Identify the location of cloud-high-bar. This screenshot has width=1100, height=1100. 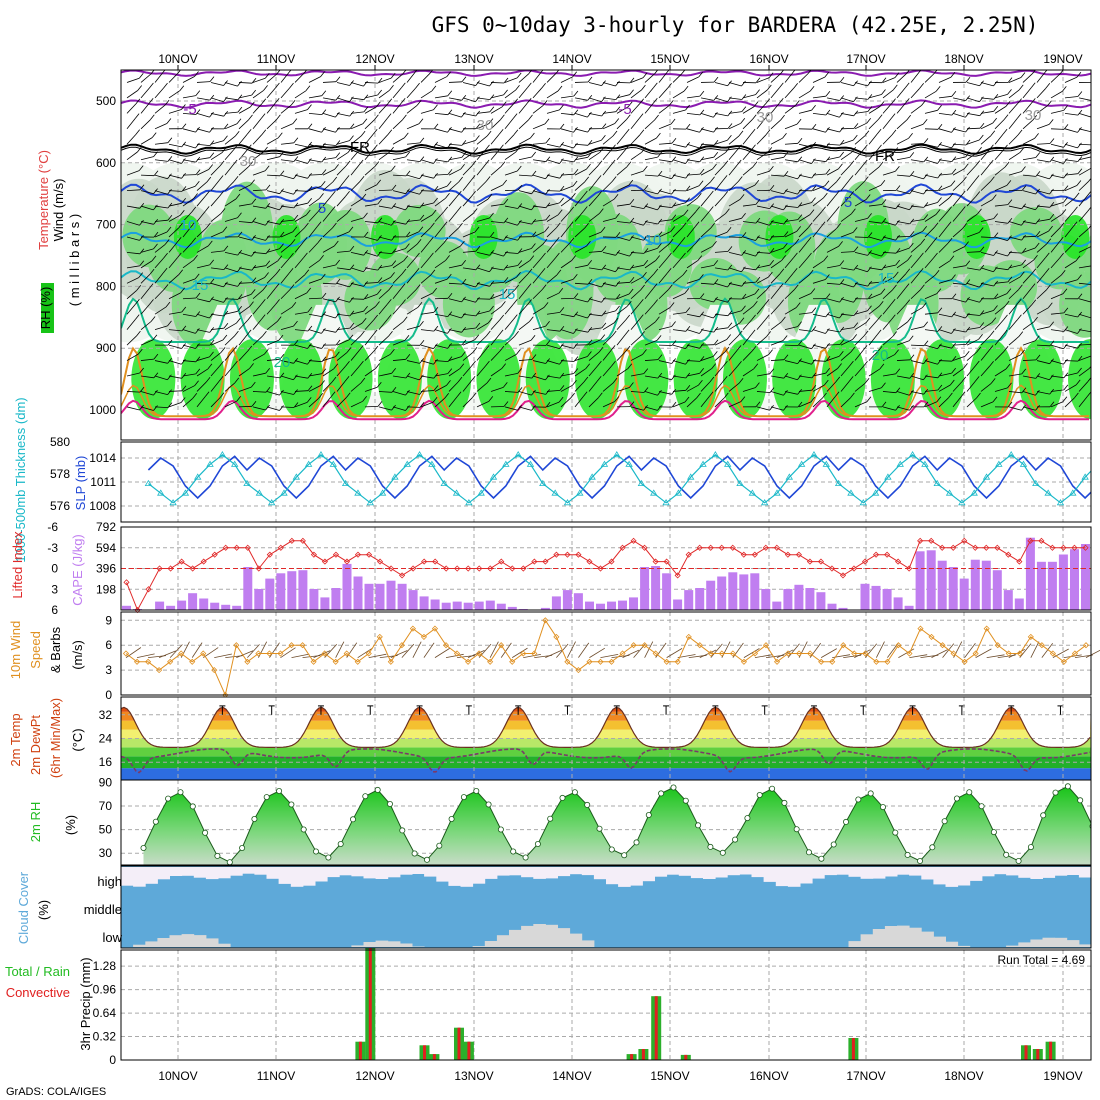
(709, 873).